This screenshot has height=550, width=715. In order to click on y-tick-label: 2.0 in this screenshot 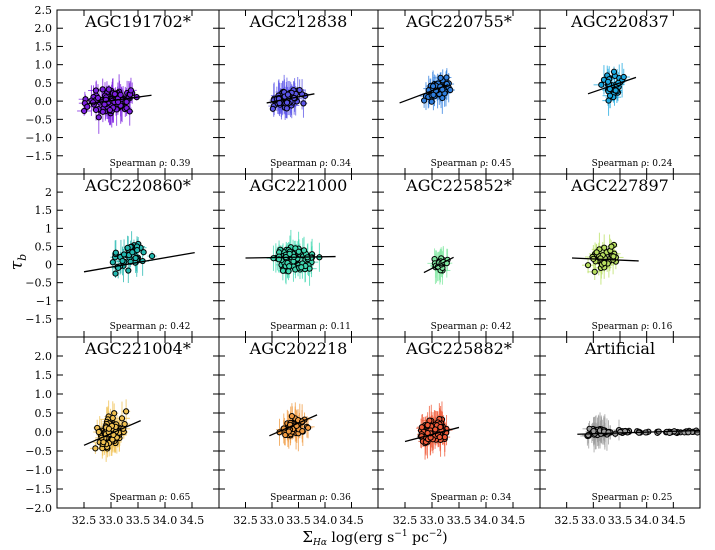, I will do `click(44, 28)`.